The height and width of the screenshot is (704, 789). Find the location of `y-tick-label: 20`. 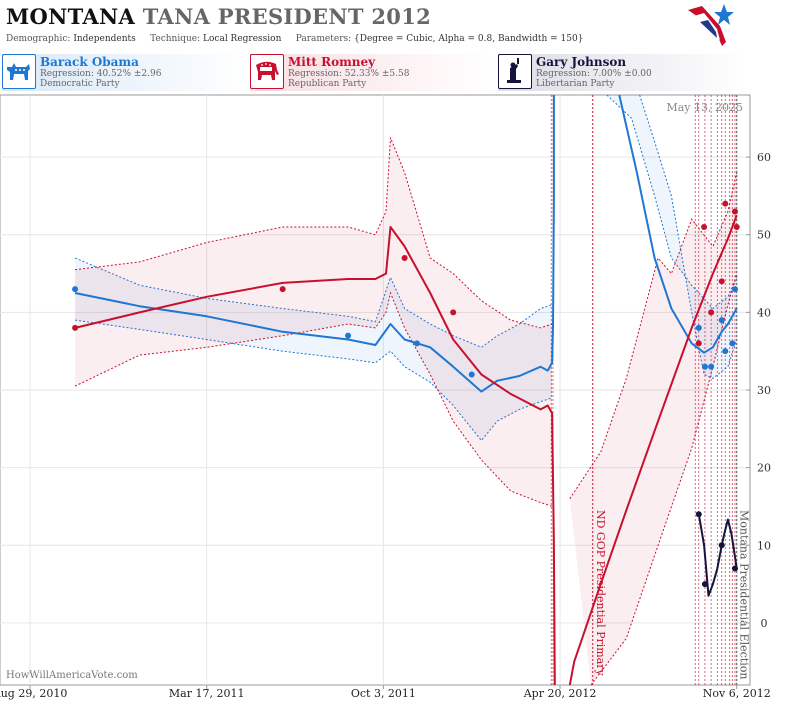

y-tick-label: 20 is located at coordinates (764, 468).